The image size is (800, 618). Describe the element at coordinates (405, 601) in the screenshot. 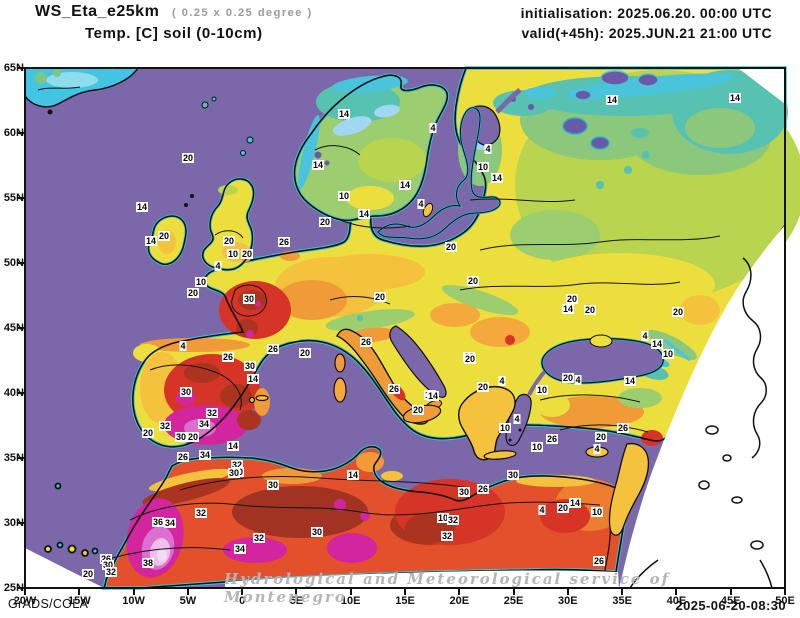

I see `x-tick-label: 15E` at that location.